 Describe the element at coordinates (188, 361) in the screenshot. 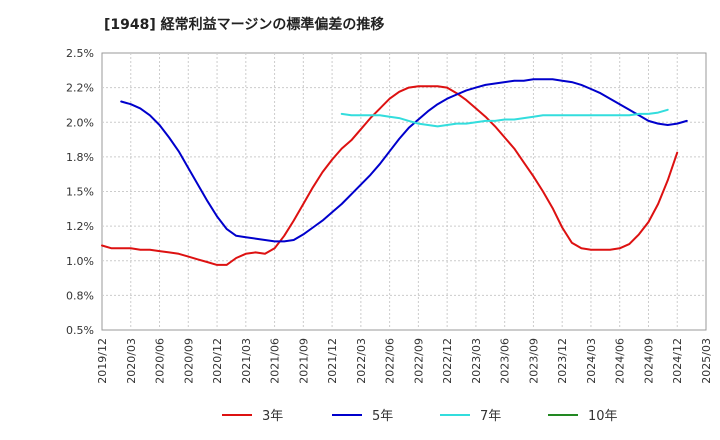

I see `x-tick-label: 2020/09` at that location.